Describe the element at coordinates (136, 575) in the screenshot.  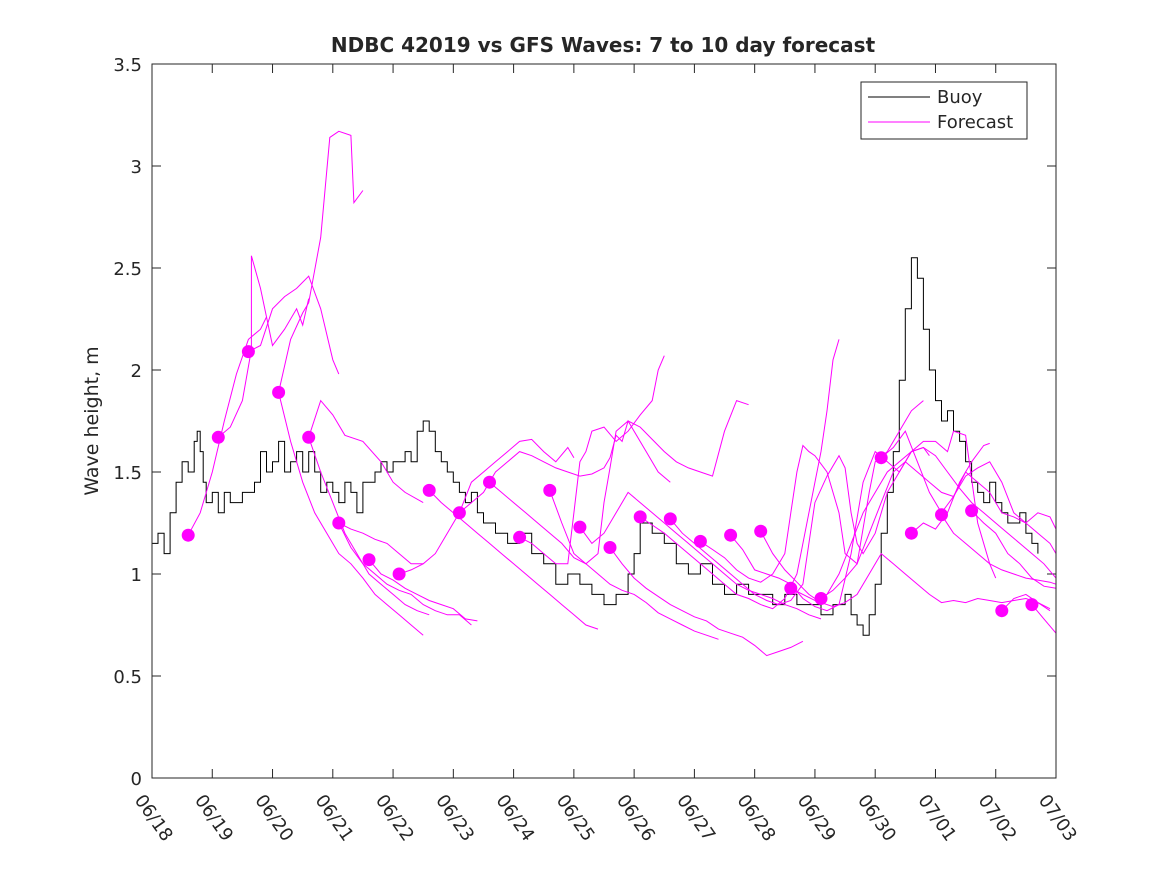
I see `y-tick-label: 1` at that location.